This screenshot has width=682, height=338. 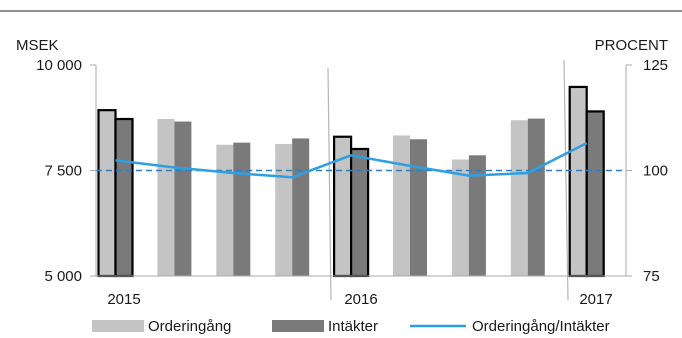 I want to click on lines, so click(x=361, y=160).